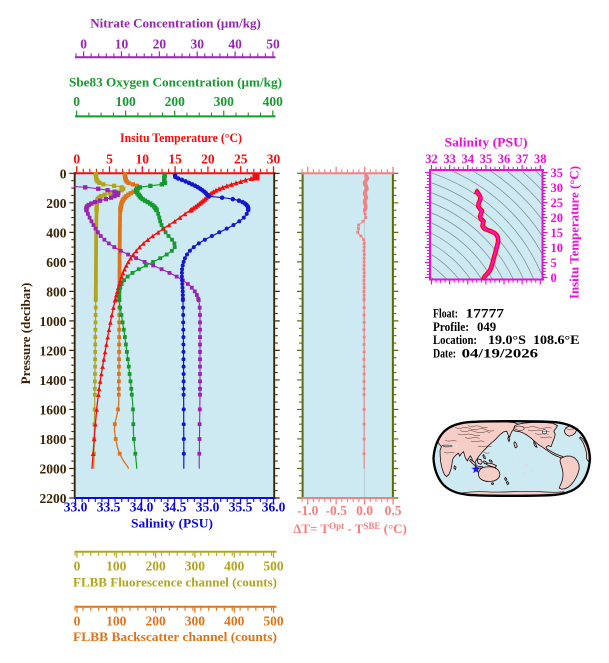 This screenshot has height=663, width=609. What do you see at coordinates (235, 44) in the screenshot?
I see `svg-text: 40` at bounding box center [235, 44].